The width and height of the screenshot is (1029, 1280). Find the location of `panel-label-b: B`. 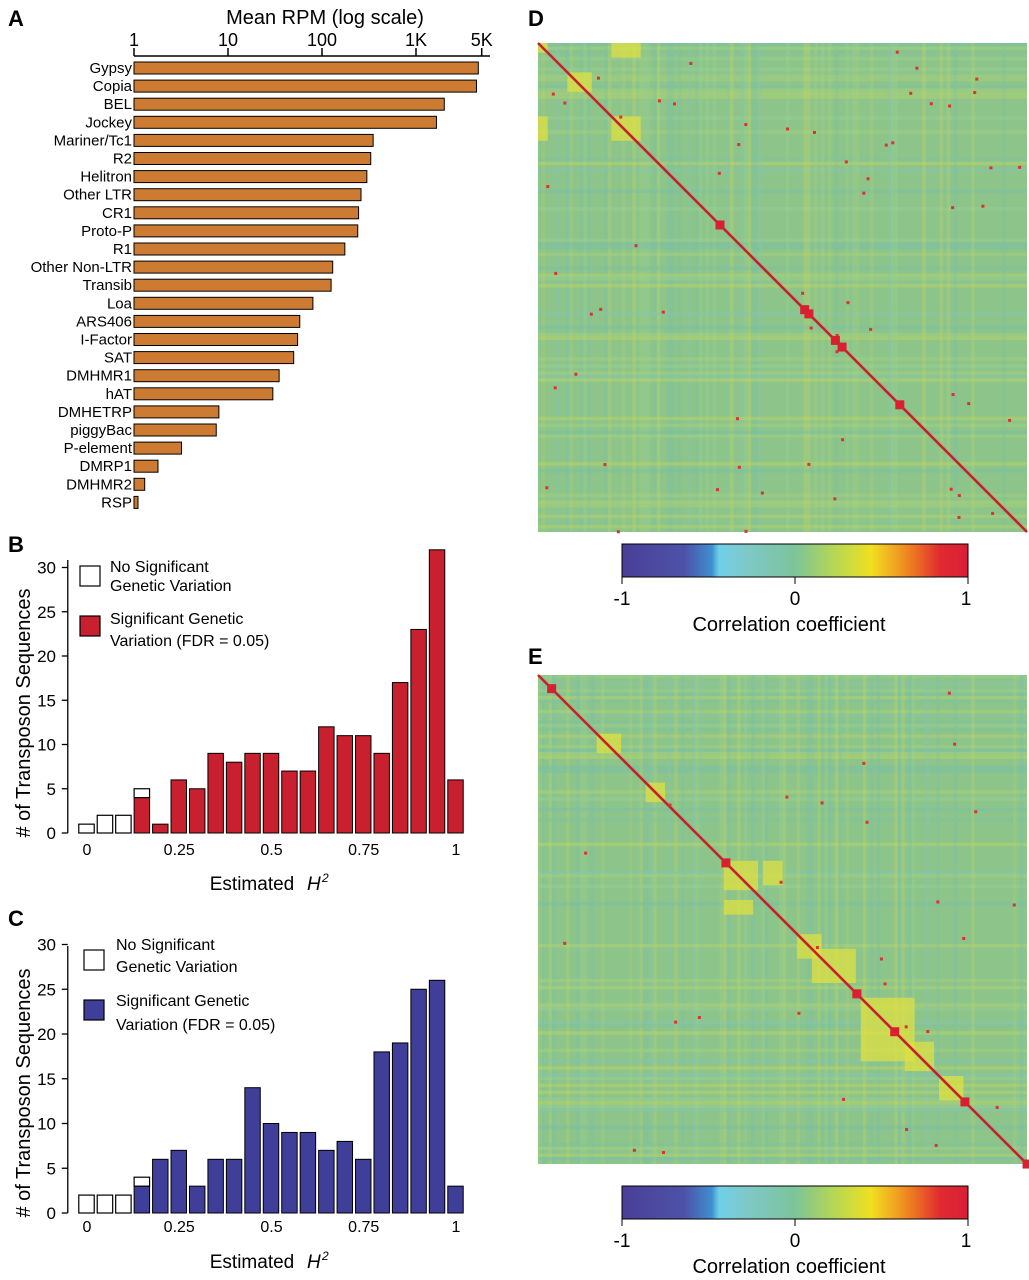

panel-label-b: B is located at coordinates (16, 544).